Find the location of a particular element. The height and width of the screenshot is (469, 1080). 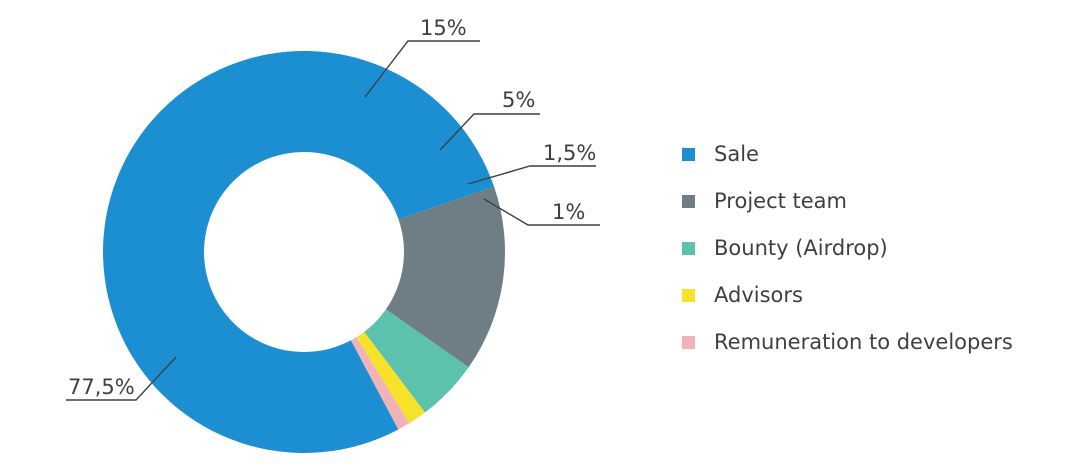

slice-advisors is located at coordinates (390, 377).